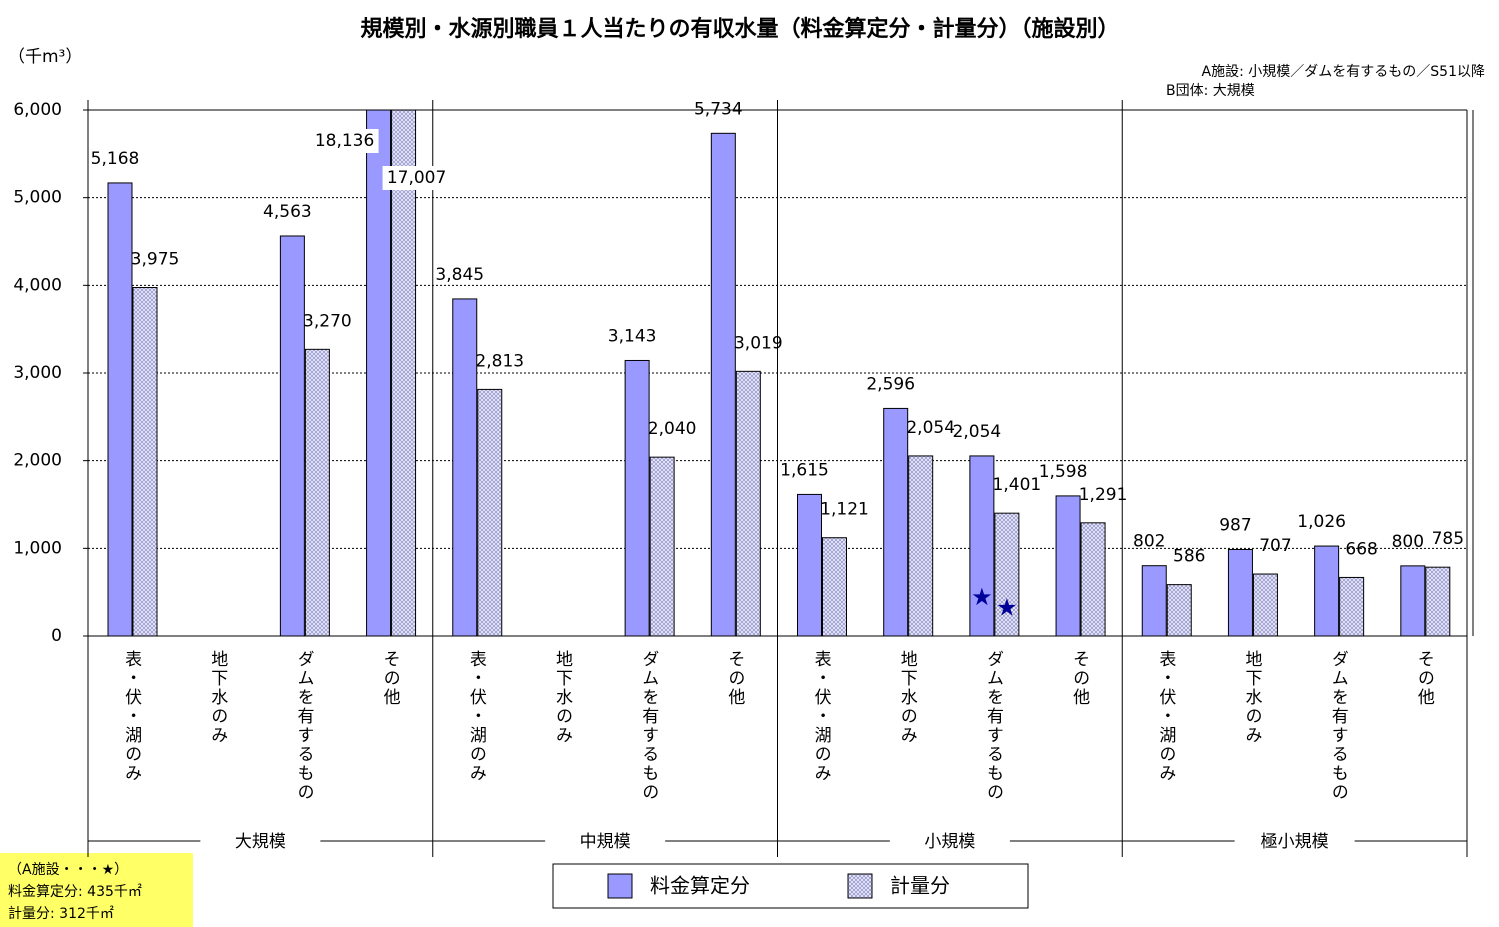 The height and width of the screenshot is (927, 1499). What do you see at coordinates (632, 336) in the screenshot?
I see `data-label: 3,143` at bounding box center [632, 336].